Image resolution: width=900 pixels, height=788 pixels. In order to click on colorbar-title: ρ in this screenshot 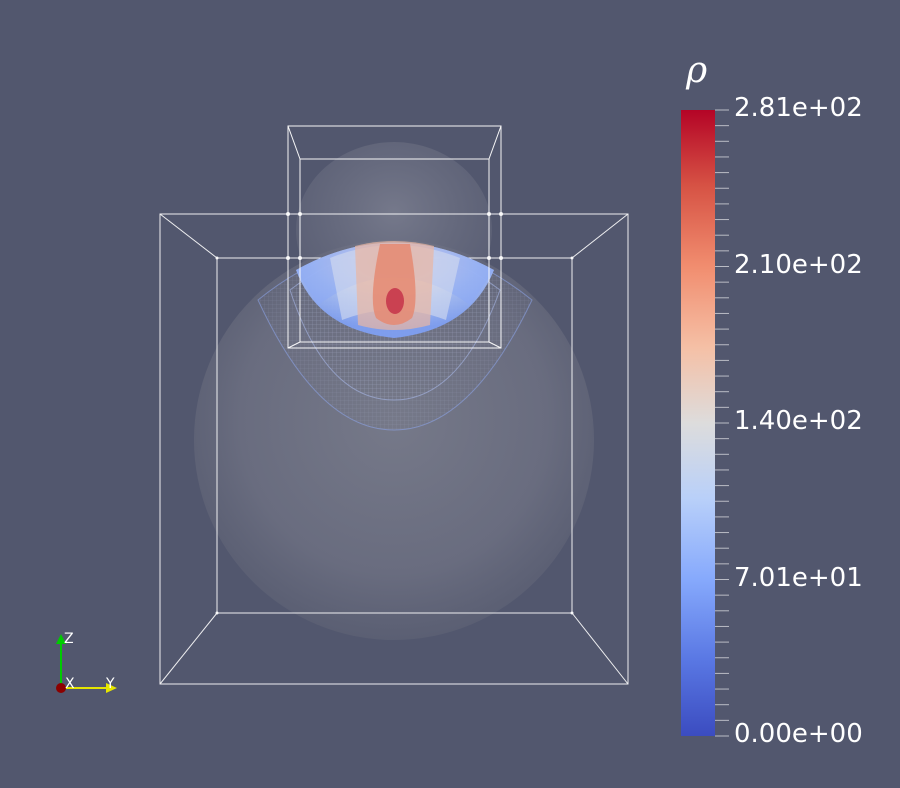, I will do `click(697, 70)`.